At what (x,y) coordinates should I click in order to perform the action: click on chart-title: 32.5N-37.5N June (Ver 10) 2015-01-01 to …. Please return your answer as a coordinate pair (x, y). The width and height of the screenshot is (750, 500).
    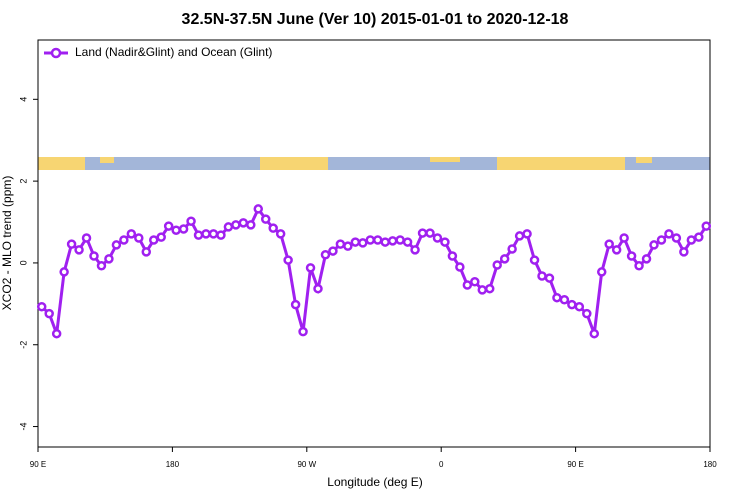
    Looking at the image, I should click on (375, 19).